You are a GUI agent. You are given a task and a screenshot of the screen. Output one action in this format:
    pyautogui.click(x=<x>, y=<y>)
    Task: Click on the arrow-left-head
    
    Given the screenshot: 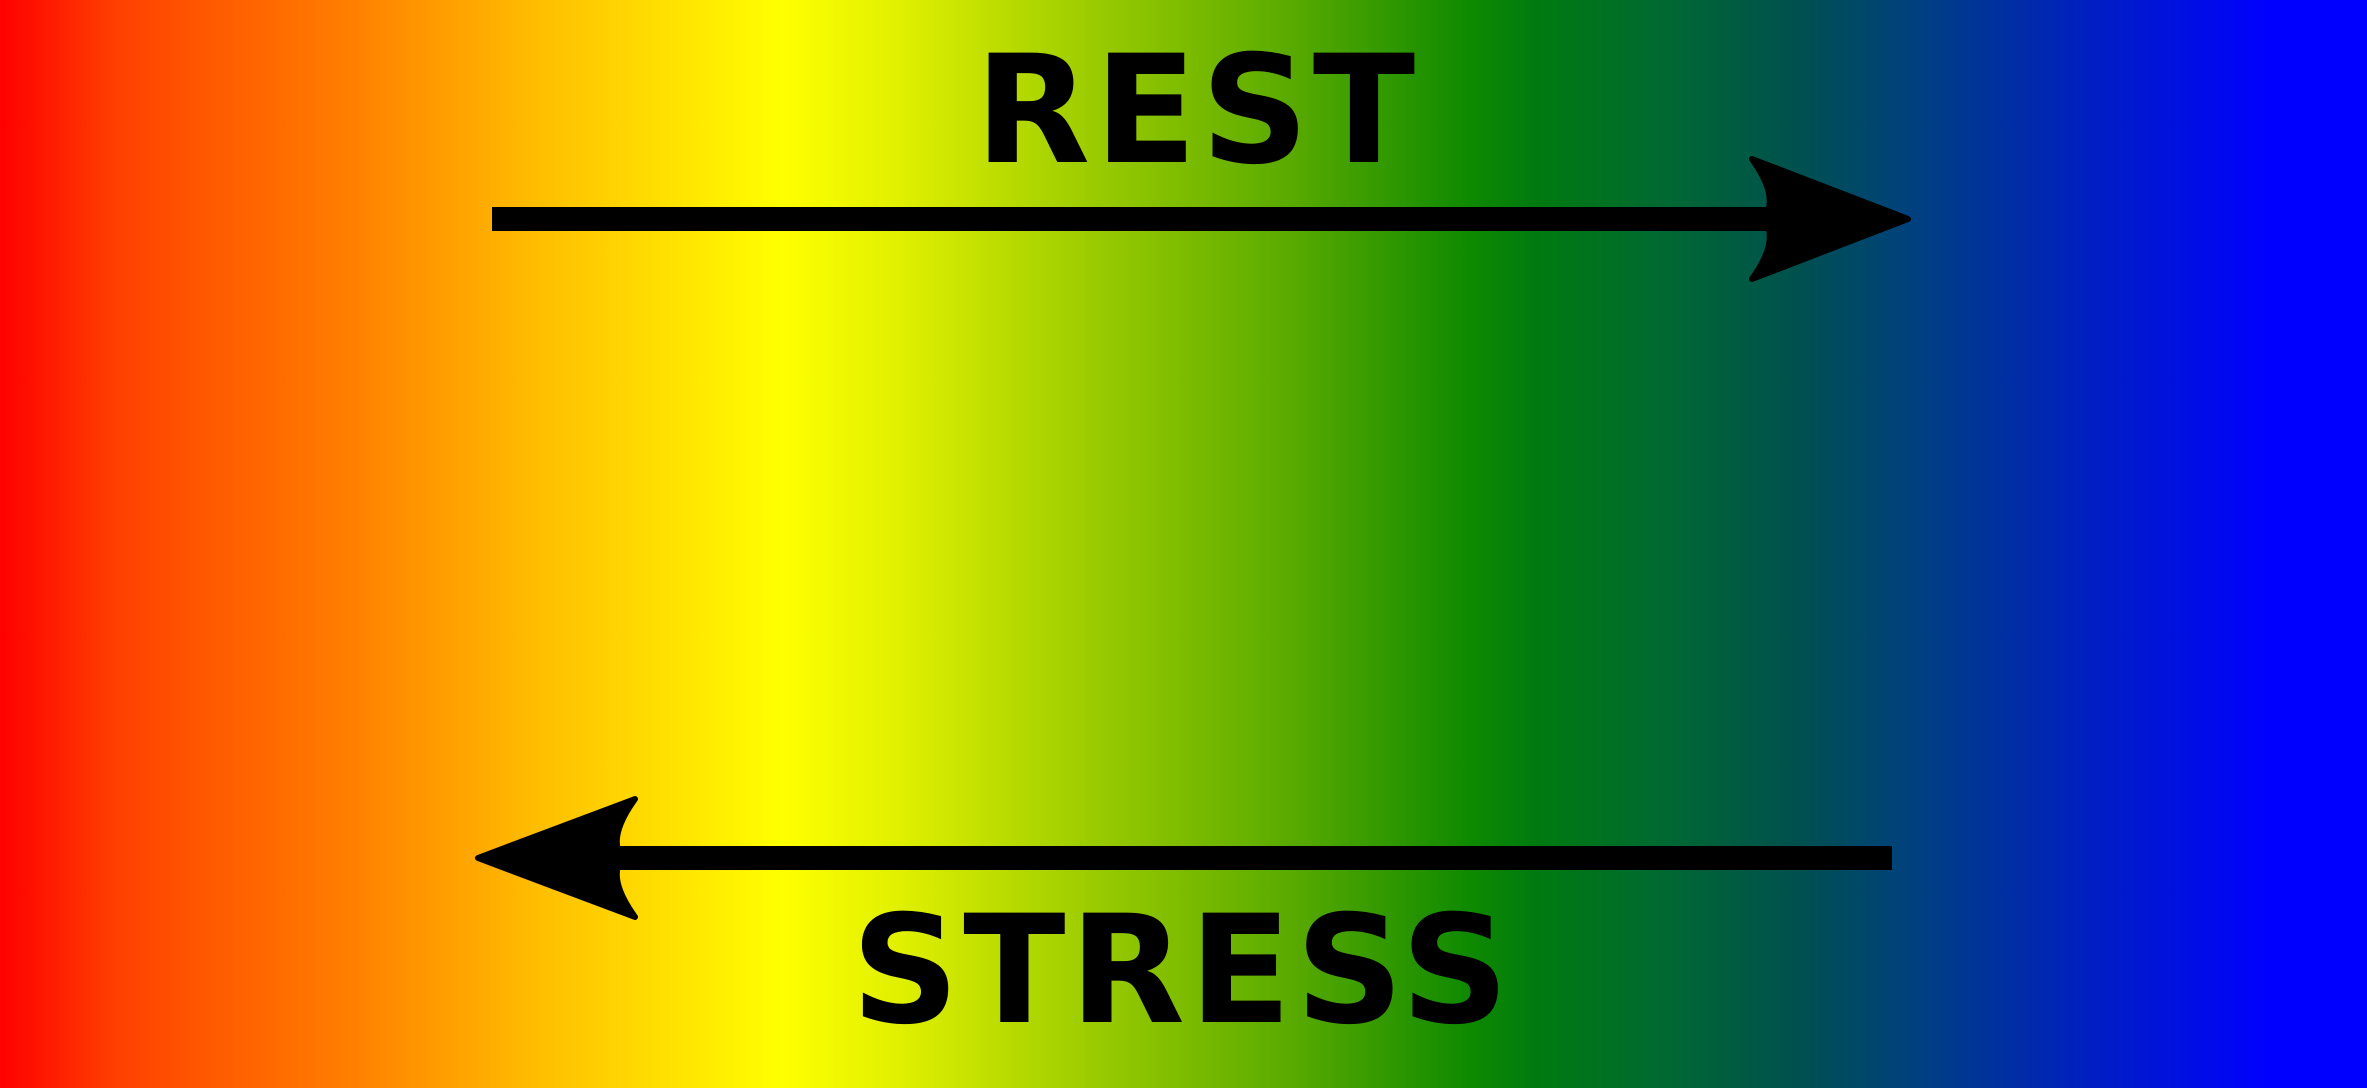 What is the action you would take?
    pyautogui.click(x=556, y=858)
    